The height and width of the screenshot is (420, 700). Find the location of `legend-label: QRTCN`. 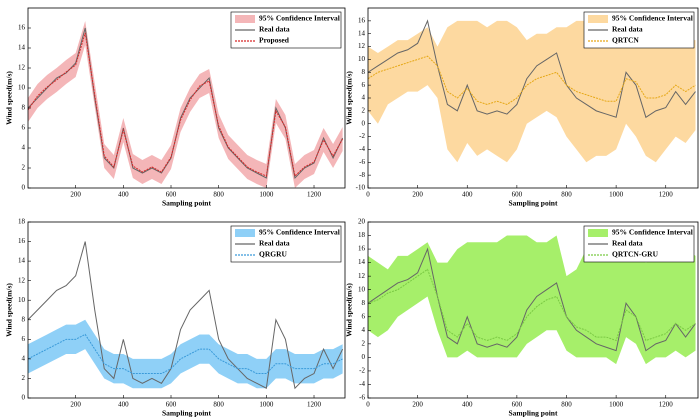

legend-label: QRTCN is located at coordinates (625, 40).